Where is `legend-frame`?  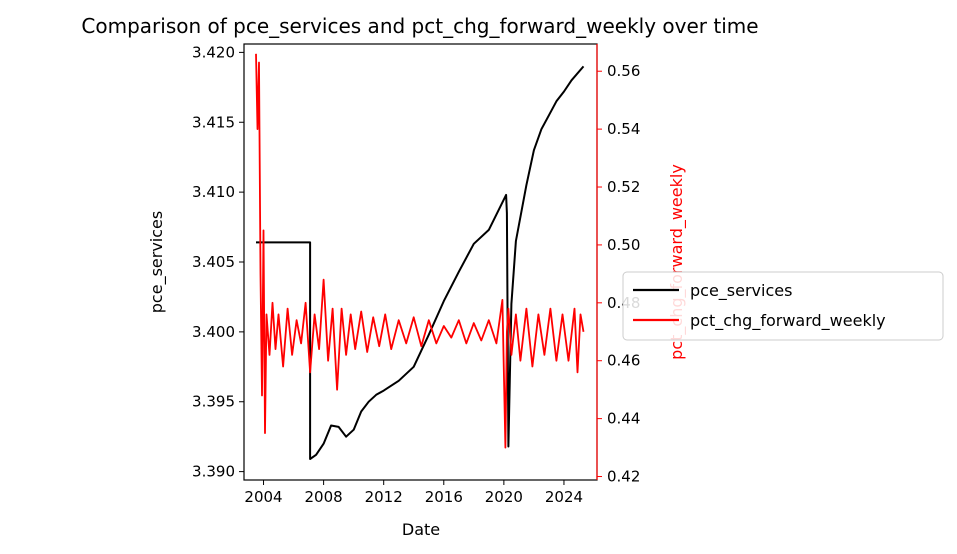
legend-frame is located at coordinates (783, 306).